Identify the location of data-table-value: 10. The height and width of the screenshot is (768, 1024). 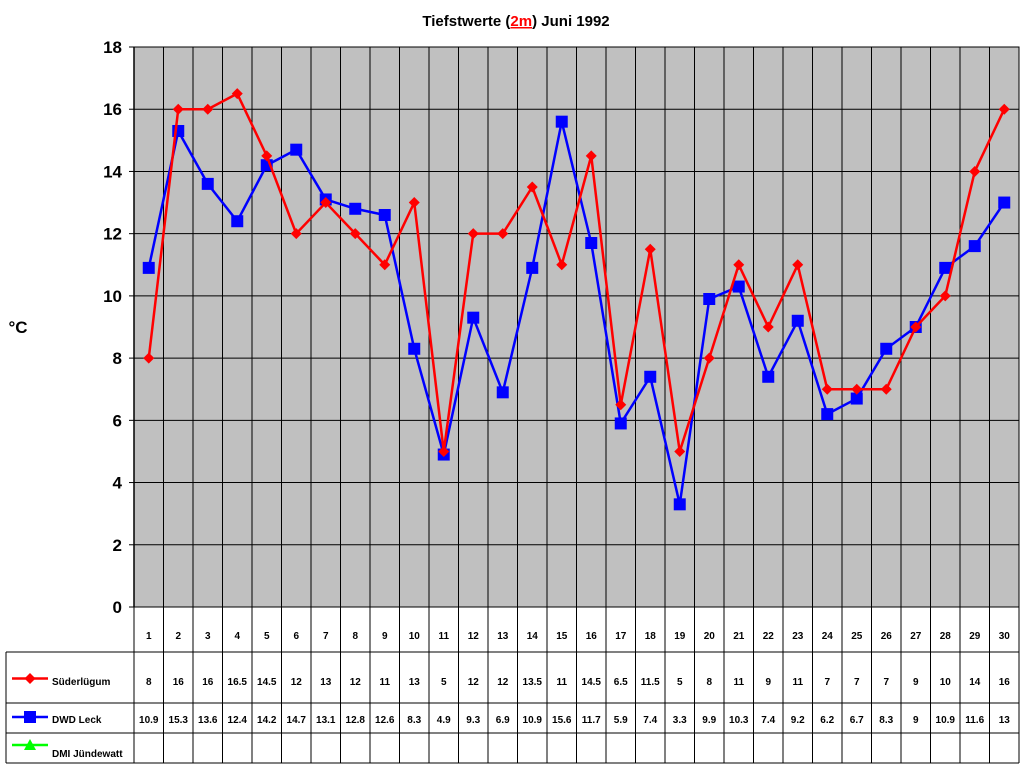
(946, 682).